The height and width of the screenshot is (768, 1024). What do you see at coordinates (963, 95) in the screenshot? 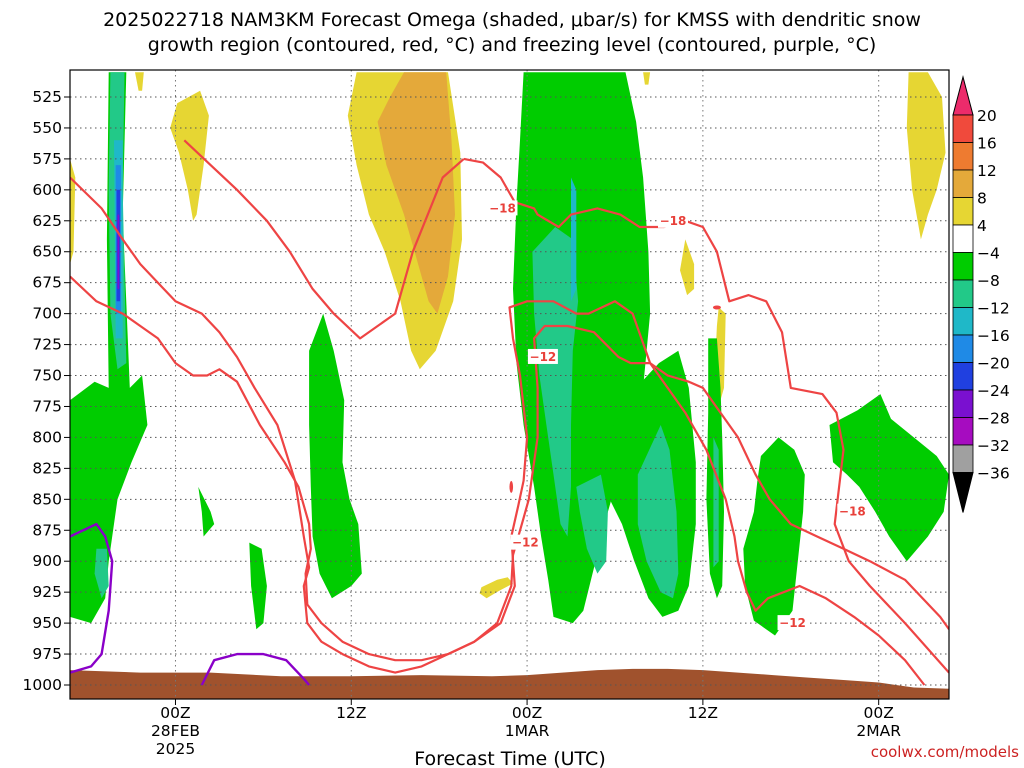
I see `colorbar-top-arrow` at bounding box center [963, 95].